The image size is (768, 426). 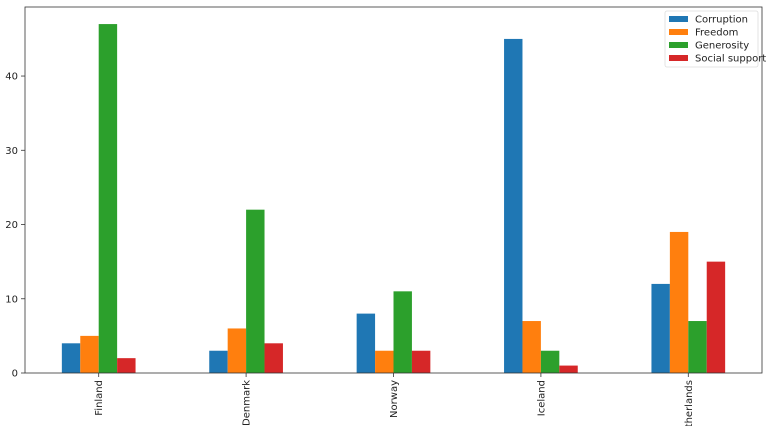 What do you see at coordinates (394, 399) in the screenshot?
I see `x-tick-label: Norway` at bounding box center [394, 399].